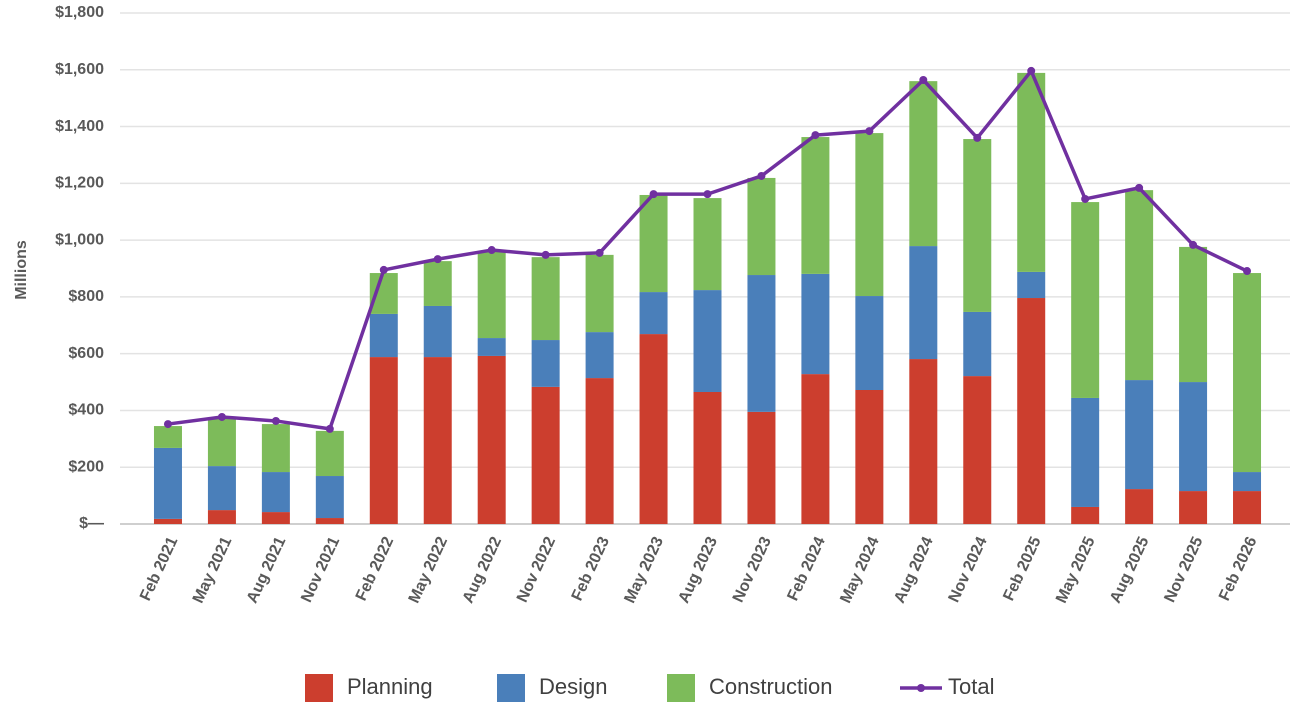 The width and height of the screenshot is (1309, 705). Describe the element at coordinates (159, 568) in the screenshot. I see `x-tick-label: Feb 2021` at that location.